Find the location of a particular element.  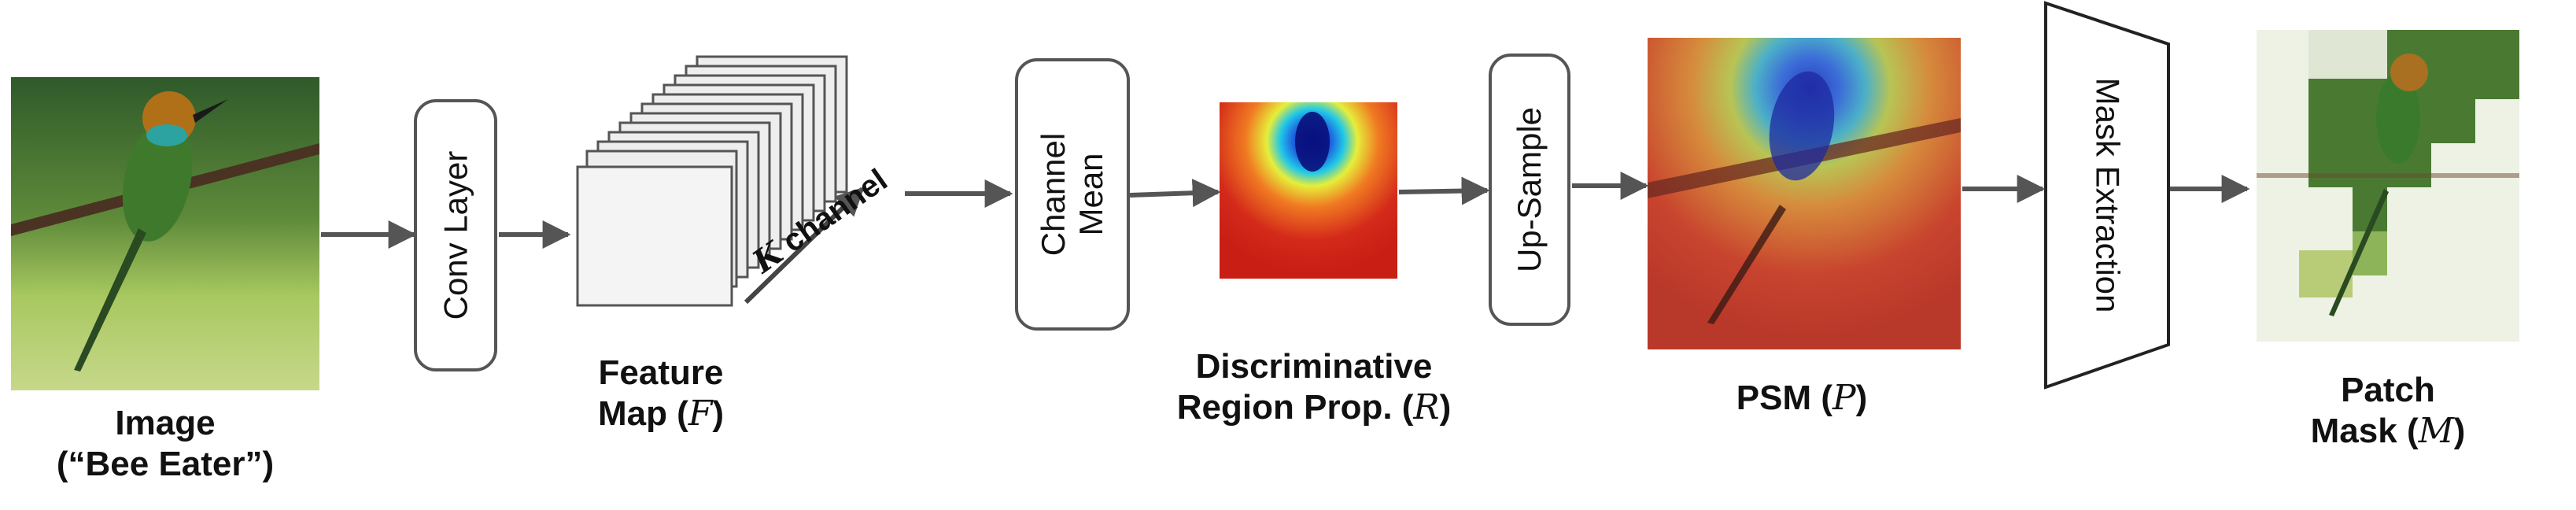

upsample-box: Up-Sample is located at coordinates (1530, 190).